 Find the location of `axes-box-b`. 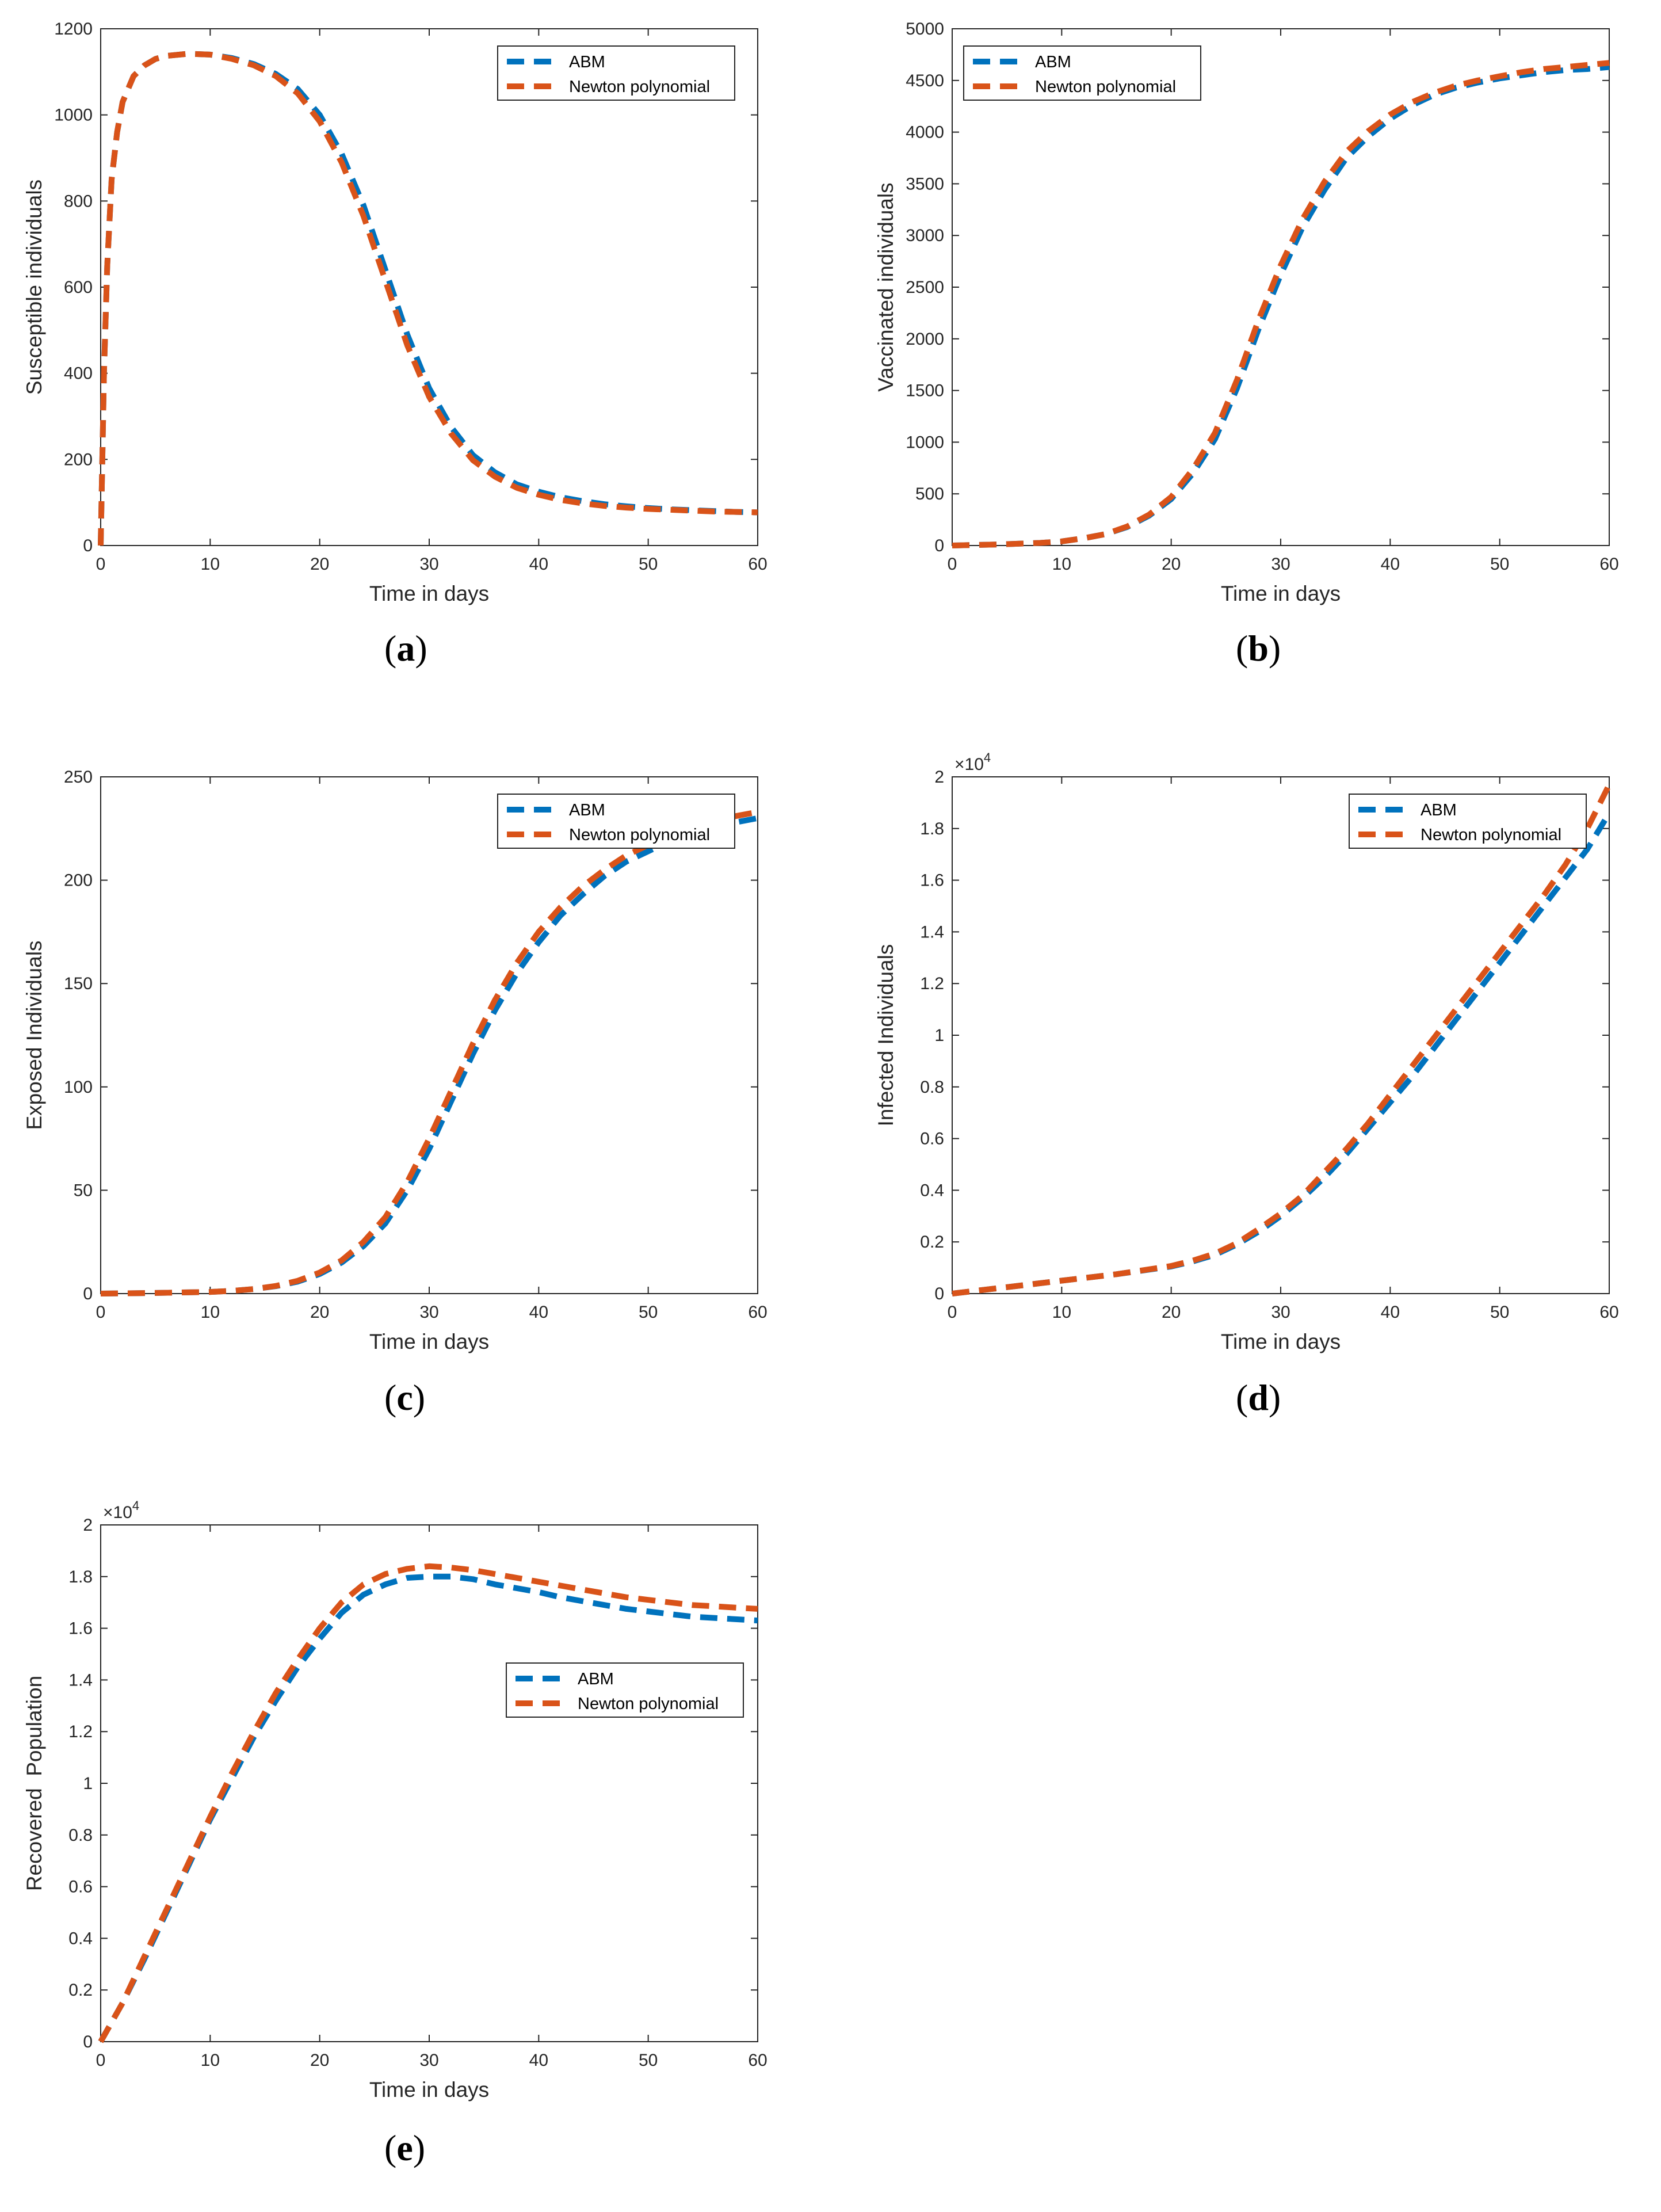

axes-box-b is located at coordinates (1281, 287).